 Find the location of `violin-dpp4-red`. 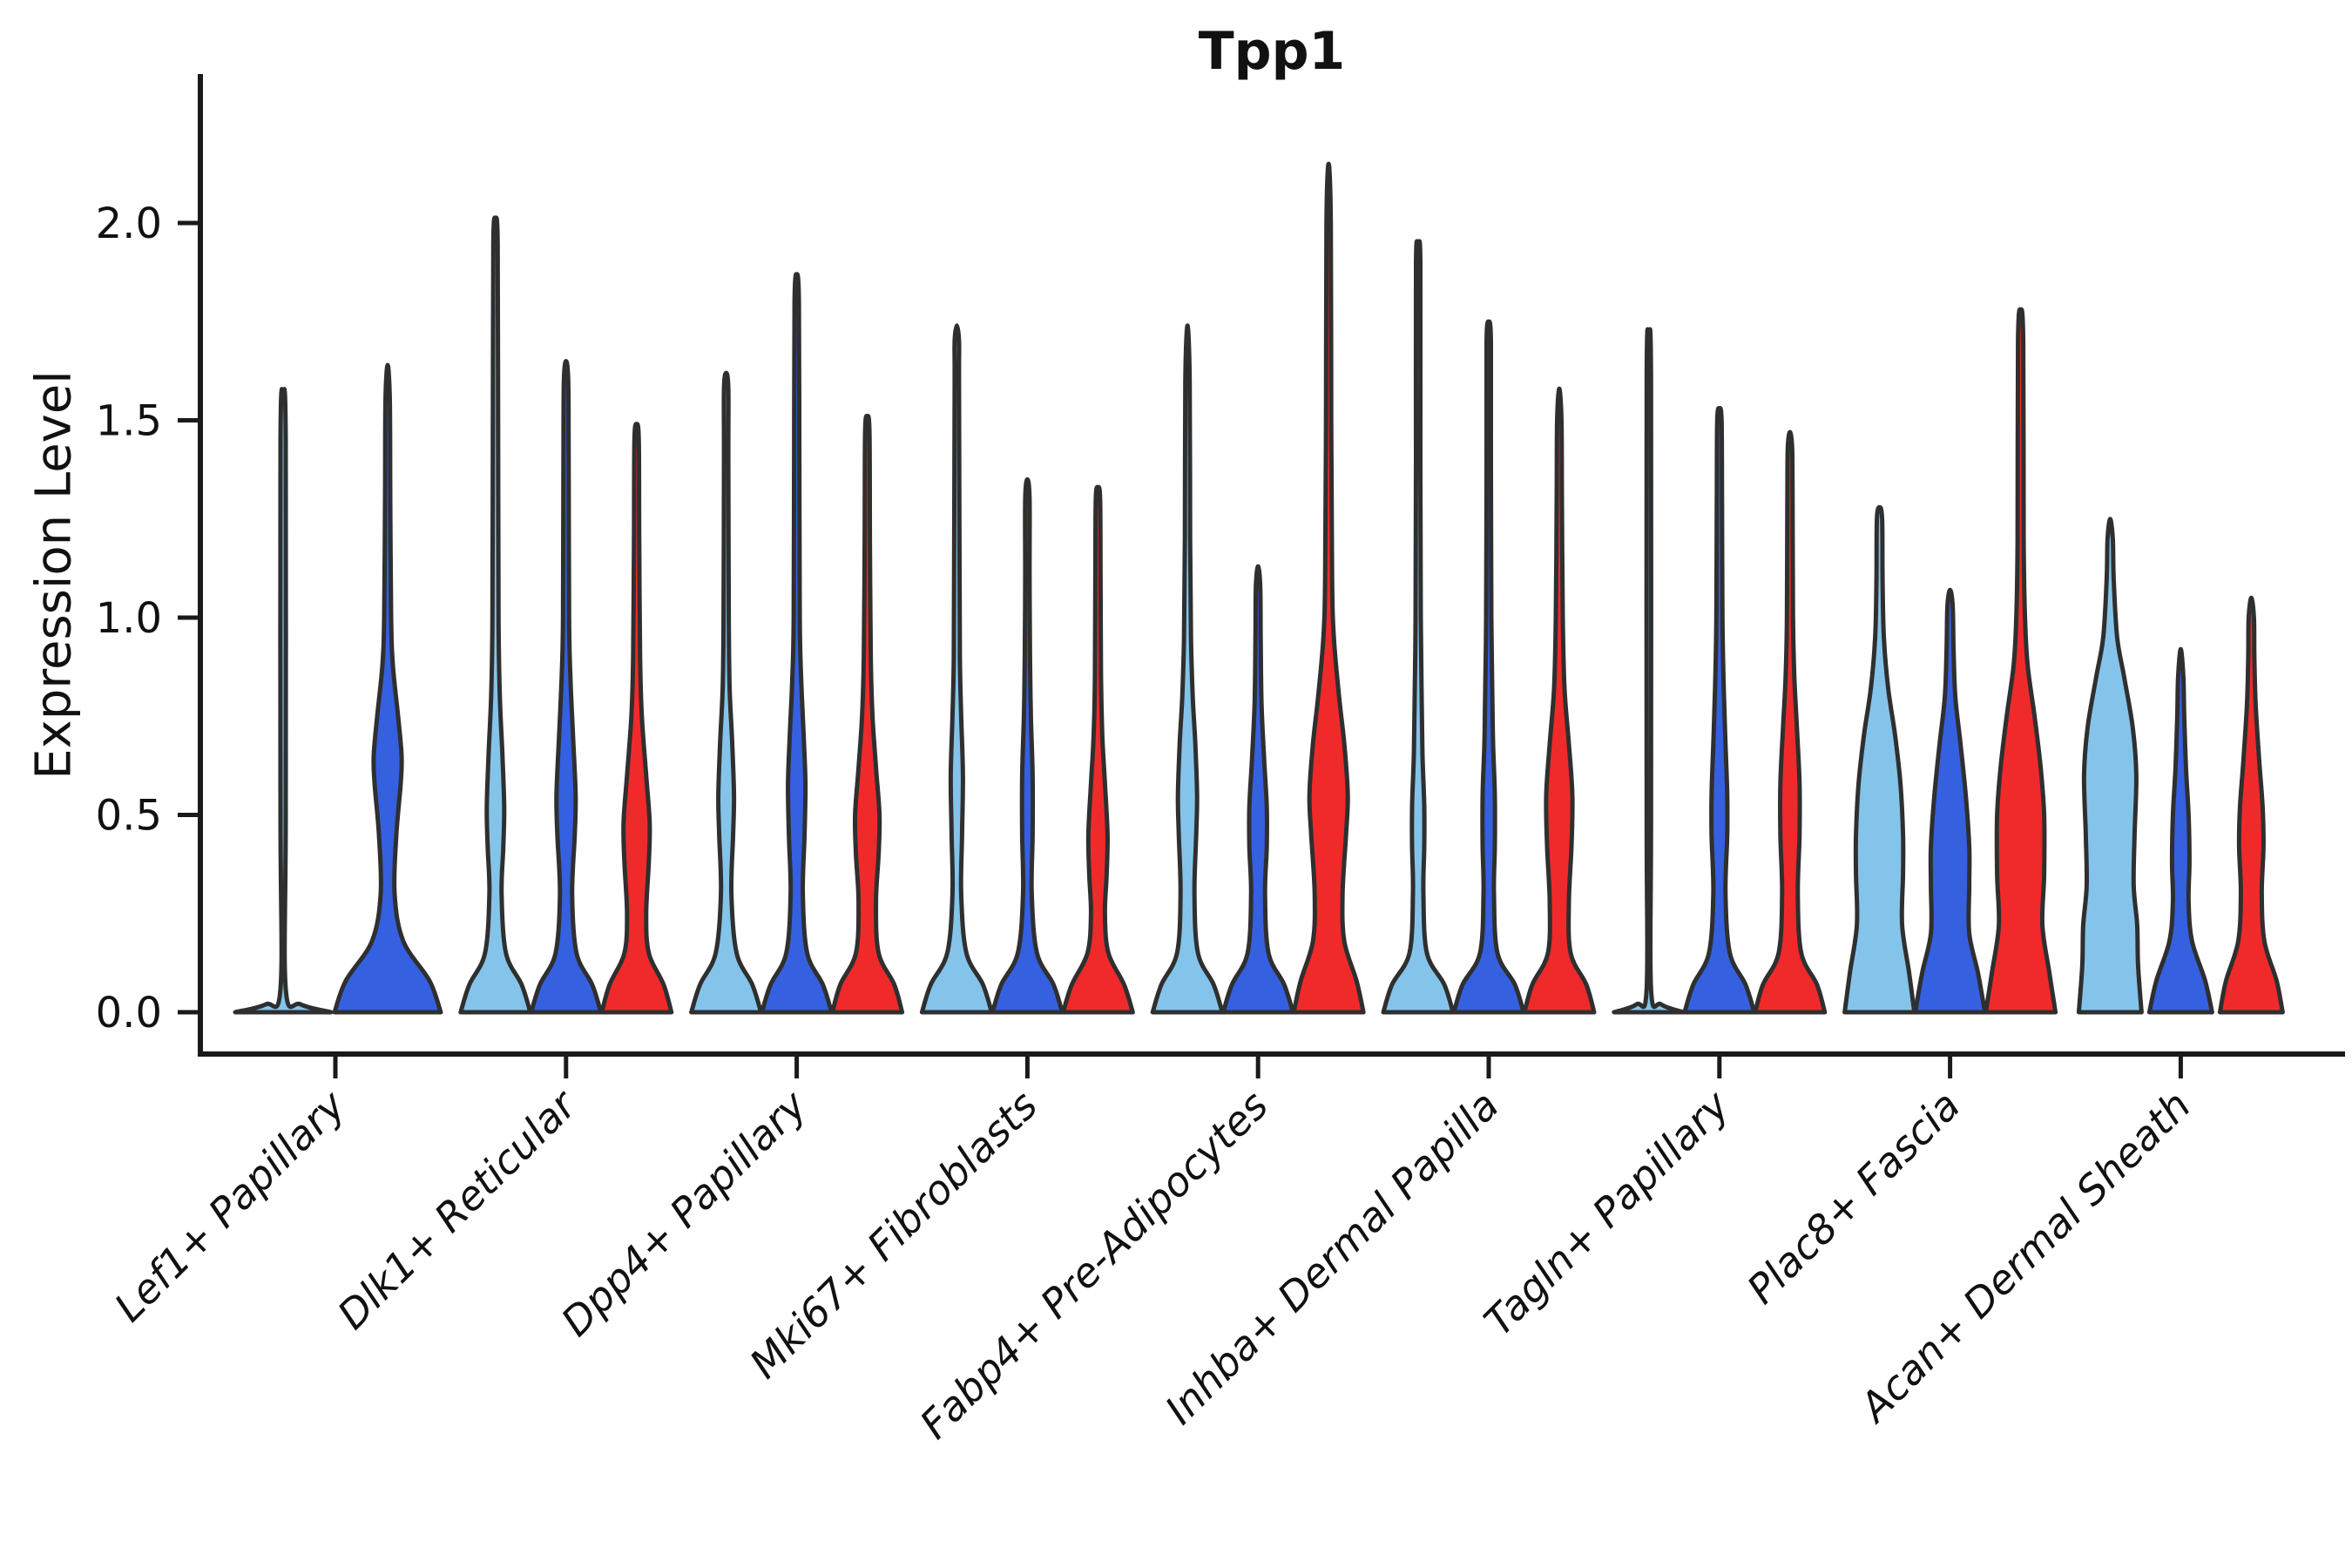

violin-dpp4-red is located at coordinates (867, 714).